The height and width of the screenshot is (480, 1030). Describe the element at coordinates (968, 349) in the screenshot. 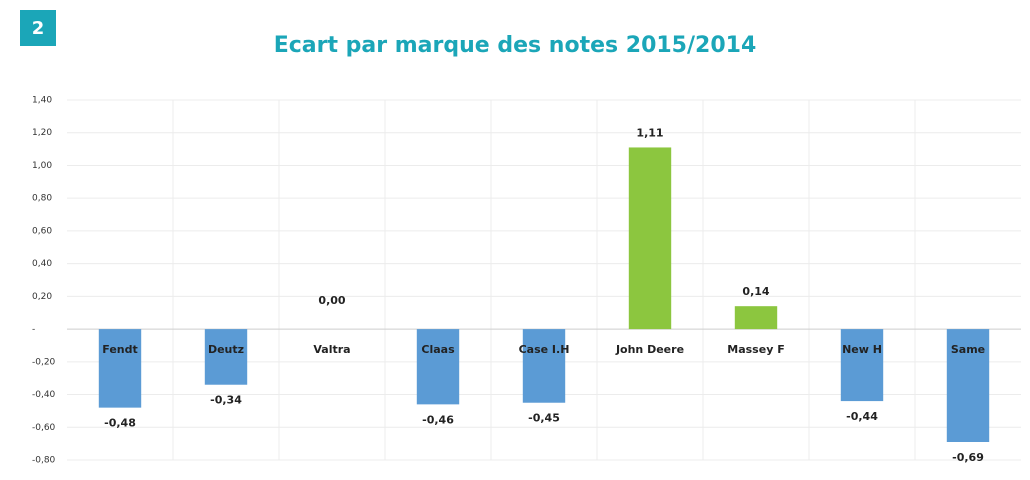

I see `category-label: Same` at that location.